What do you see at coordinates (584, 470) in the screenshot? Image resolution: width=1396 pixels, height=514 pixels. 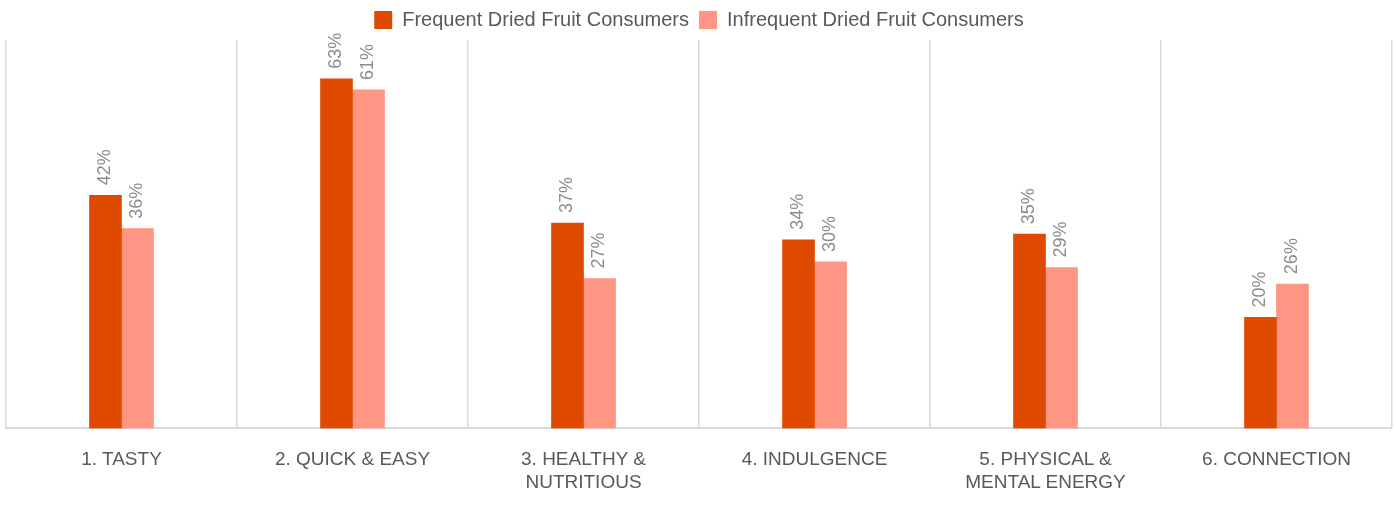 I see `x-tick-label: 3. HEALTHY & NUTRITIOUS` at bounding box center [584, 470].